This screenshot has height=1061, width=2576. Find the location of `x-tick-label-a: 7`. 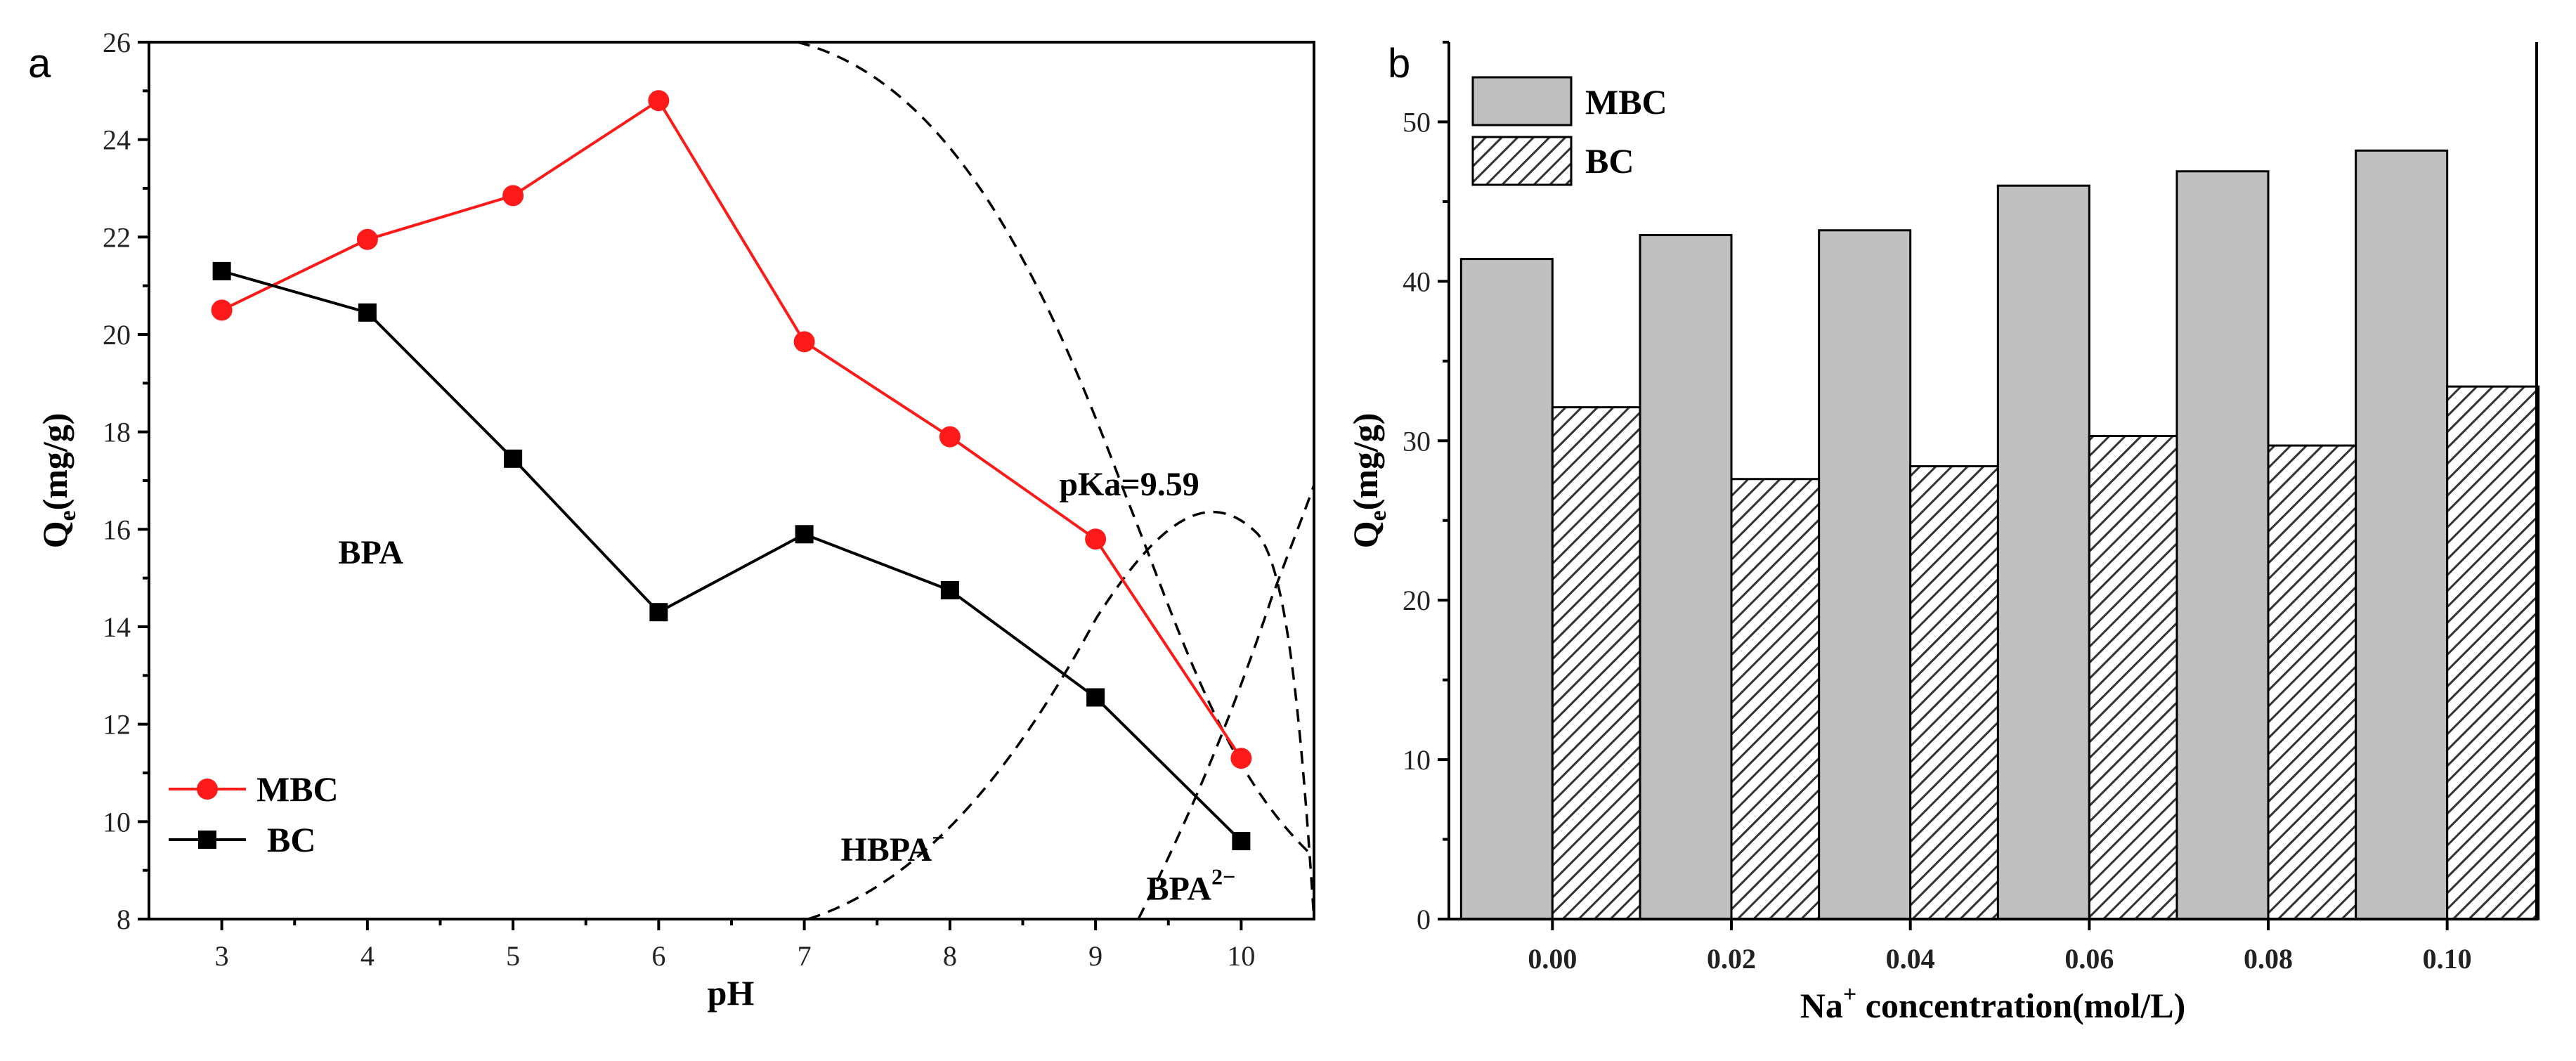

x-tick-label-a: 7 is located at coordinates (805, 956).